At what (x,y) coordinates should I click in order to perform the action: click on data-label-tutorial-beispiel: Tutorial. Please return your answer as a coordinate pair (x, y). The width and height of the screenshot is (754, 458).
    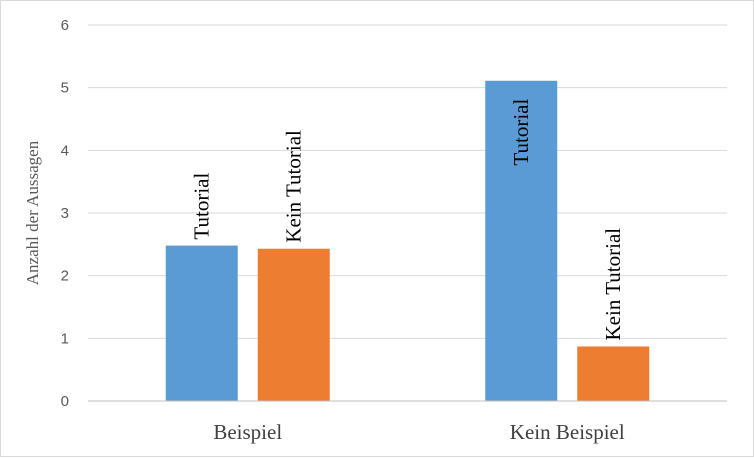
    Looking at the image, I should click on (202, 206).